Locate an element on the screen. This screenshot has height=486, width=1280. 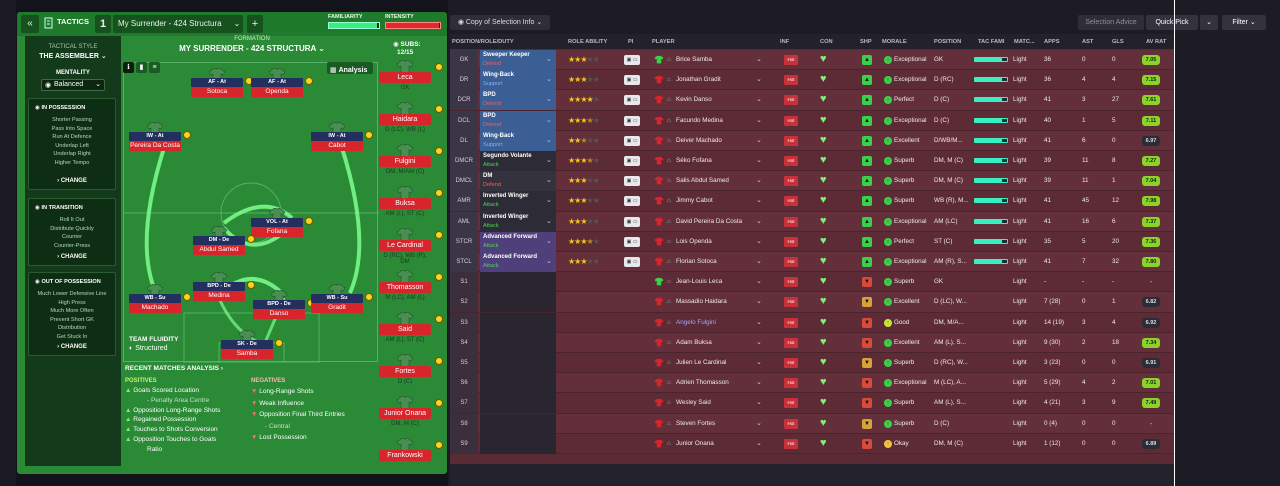
player-name: Brice Samba is located at coordinates (694, 59).